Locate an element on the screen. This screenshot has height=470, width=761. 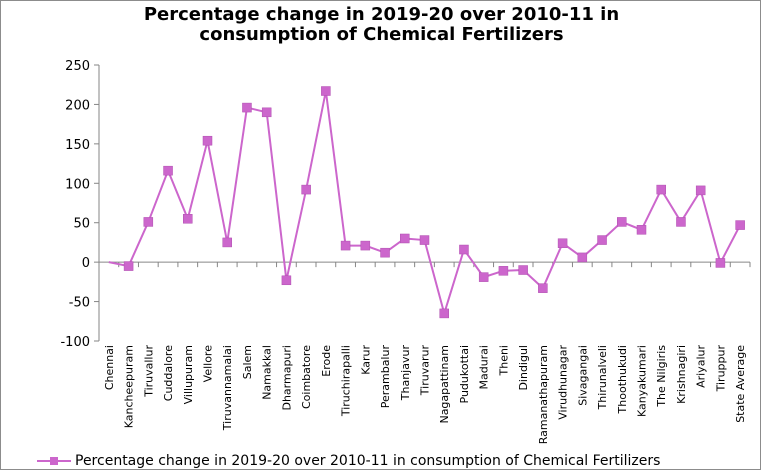
y-tick-label: 0 is located at coordinates (86, 263).